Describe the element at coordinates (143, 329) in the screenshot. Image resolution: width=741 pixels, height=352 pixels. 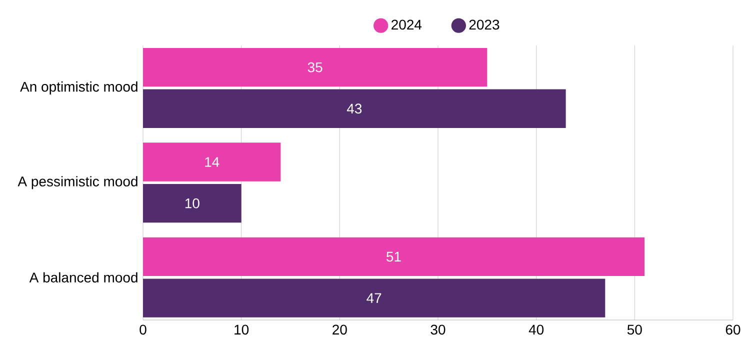
I see `x-tick-label: 0` at that location.